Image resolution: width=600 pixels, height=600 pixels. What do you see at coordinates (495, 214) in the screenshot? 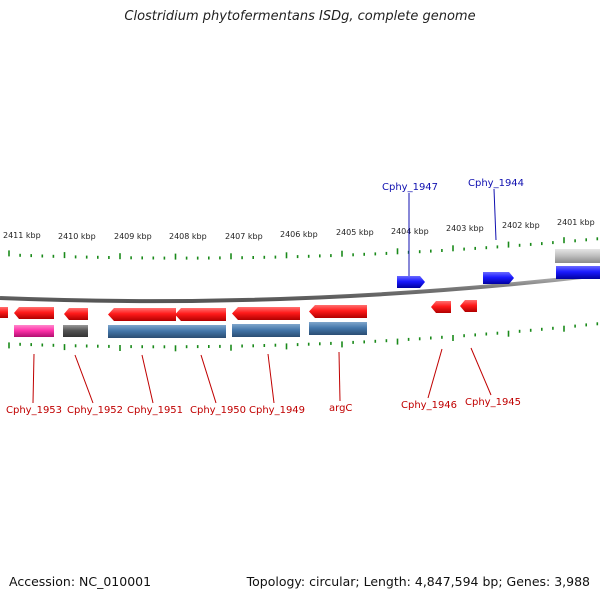
I see `leader-cphy-1944` at bounding box center [495, 214].